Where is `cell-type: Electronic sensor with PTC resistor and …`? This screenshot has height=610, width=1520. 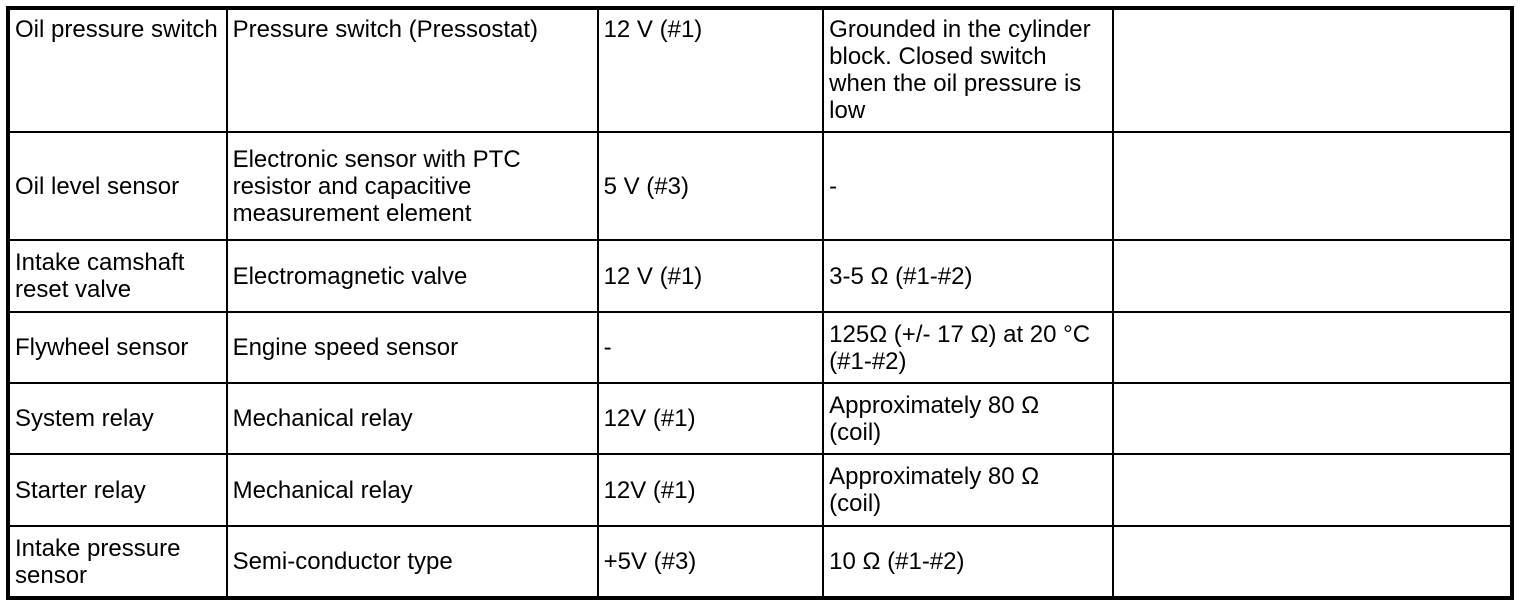
cell-type: Electronic sensor with PTC resistor and … is located at coordinates (412, 186).